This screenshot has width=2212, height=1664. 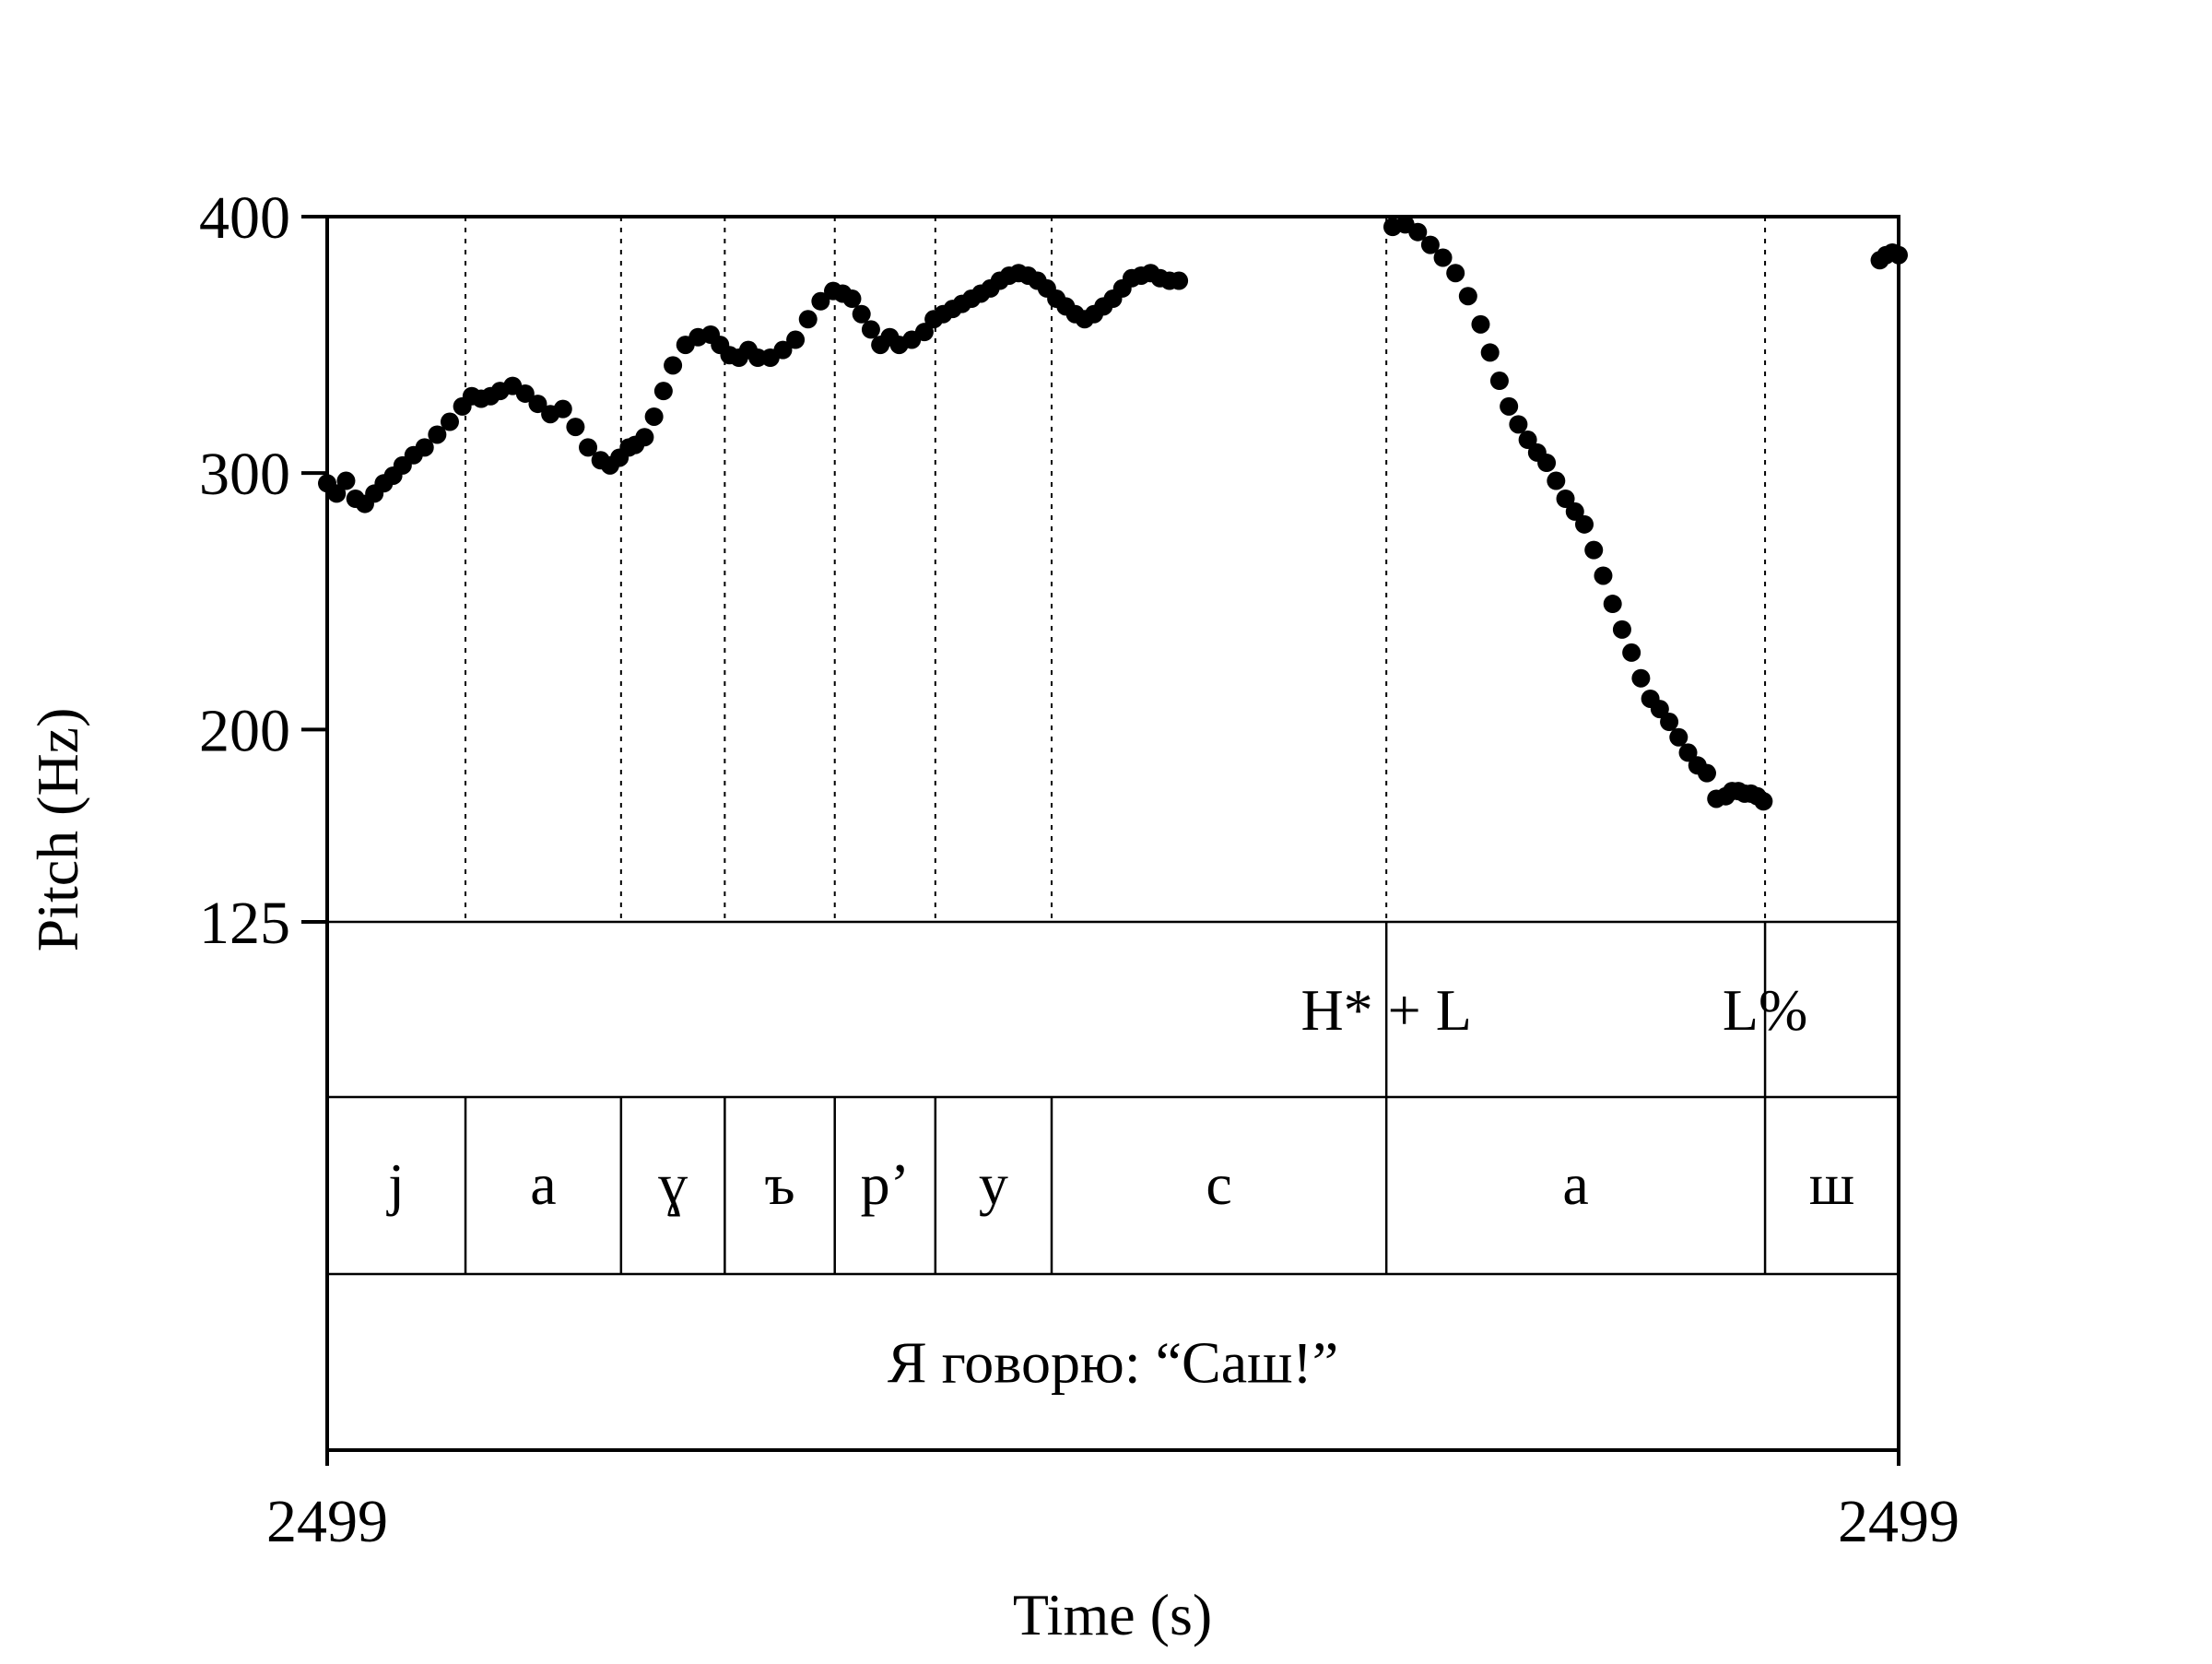 What do you see at coordinates (244, 218) in the screenshot?
I see `y-tick-label-400: 400` at bounding box center [244, 218].